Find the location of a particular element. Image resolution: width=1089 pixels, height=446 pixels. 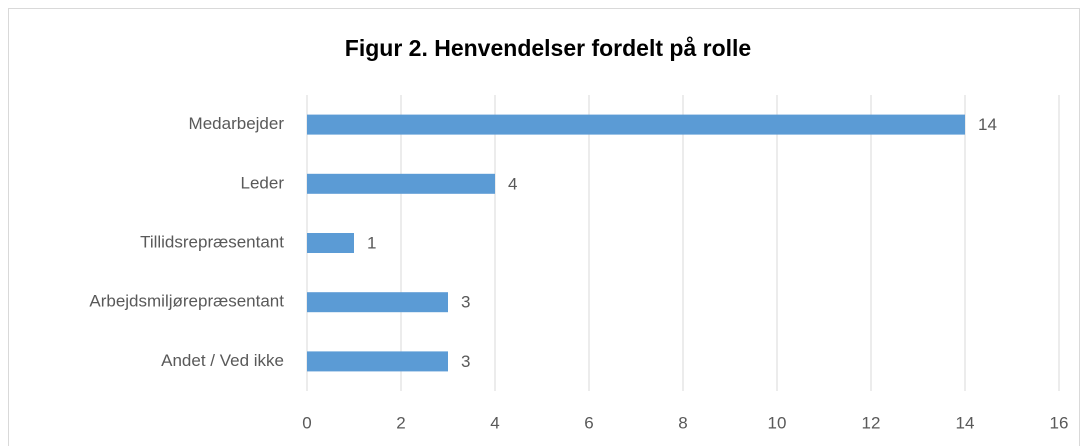

data-label: 4 is located at coordinates (512, 183).